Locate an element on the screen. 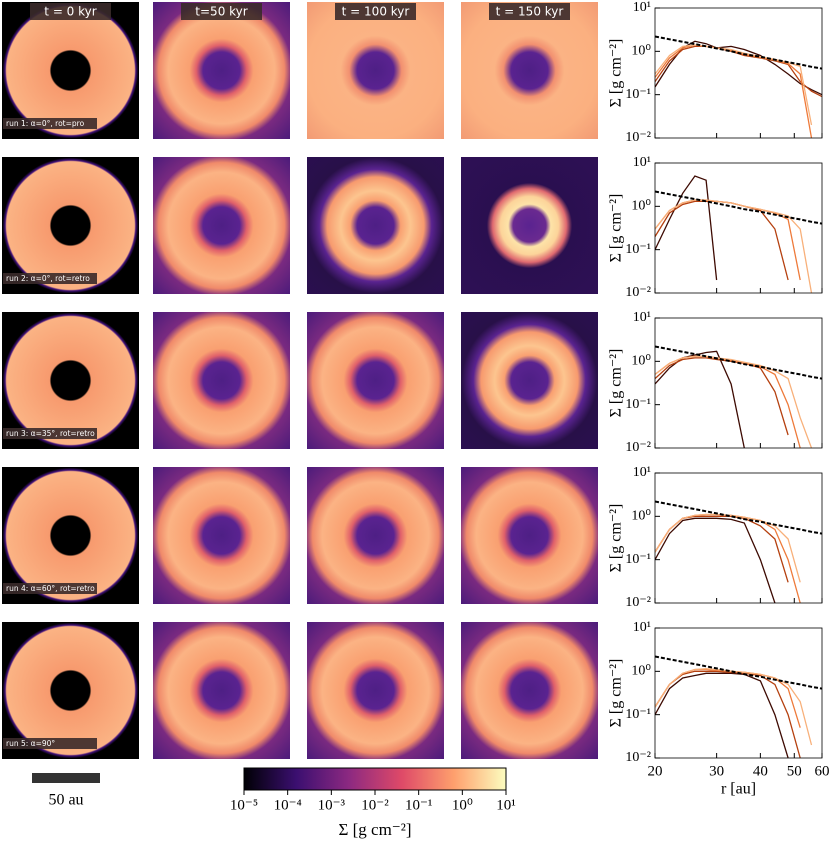  colorbar-tick-label: 10⁻³ is located at coordinates (332, 805).